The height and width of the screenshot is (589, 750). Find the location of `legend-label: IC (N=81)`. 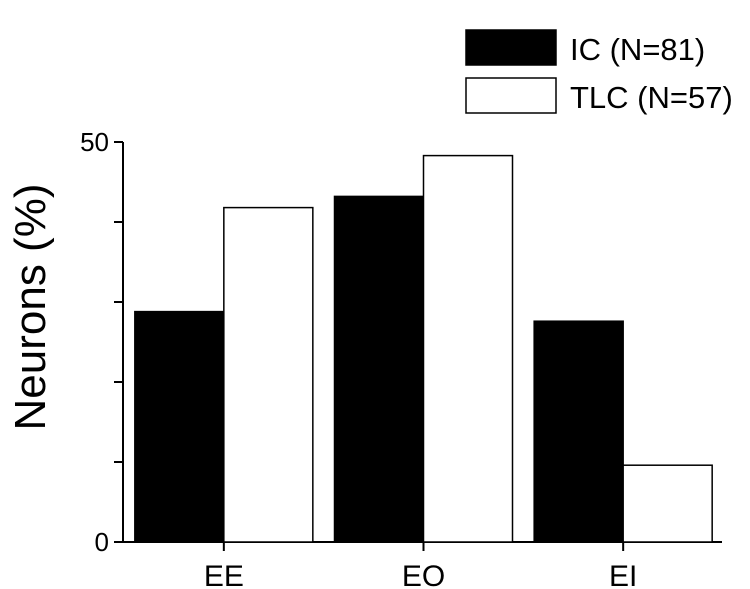

legend-label: IC (N=81) is located at coordinates (637, 49).